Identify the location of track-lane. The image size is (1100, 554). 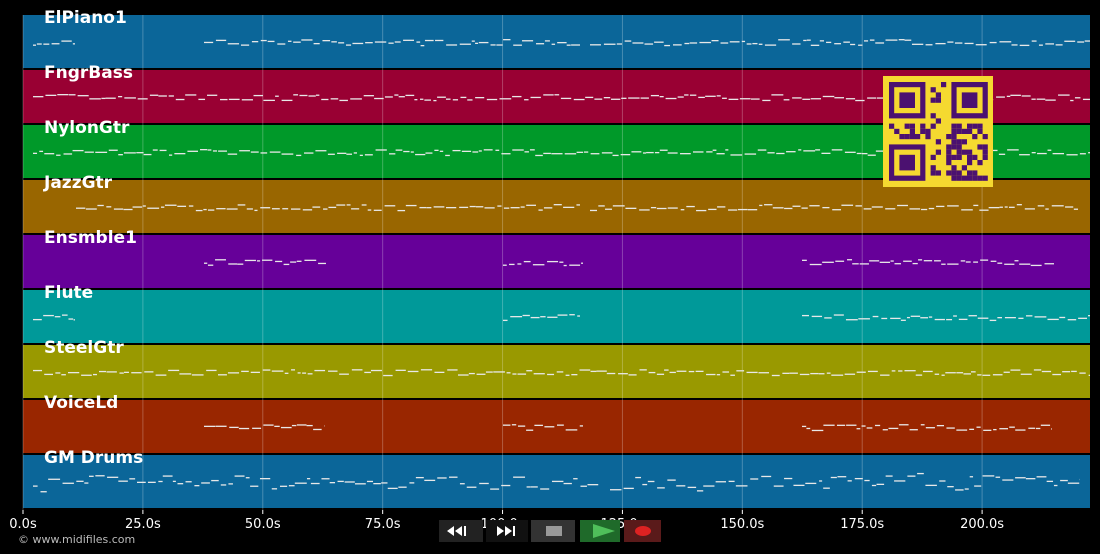
(556, 426).